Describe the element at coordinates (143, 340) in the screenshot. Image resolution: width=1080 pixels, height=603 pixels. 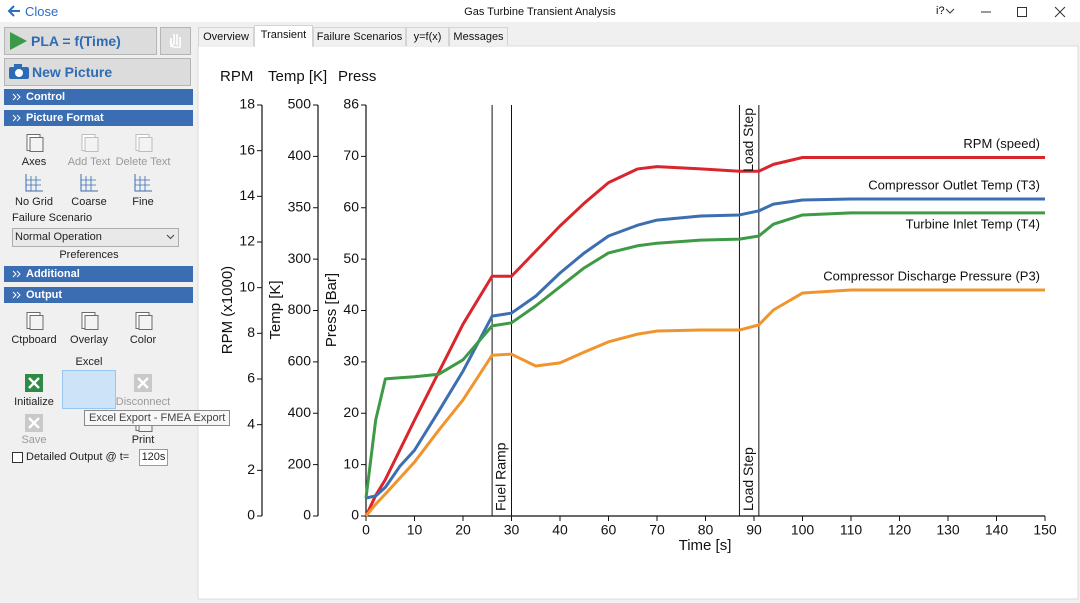
I see `tool-label: Color` at that location.